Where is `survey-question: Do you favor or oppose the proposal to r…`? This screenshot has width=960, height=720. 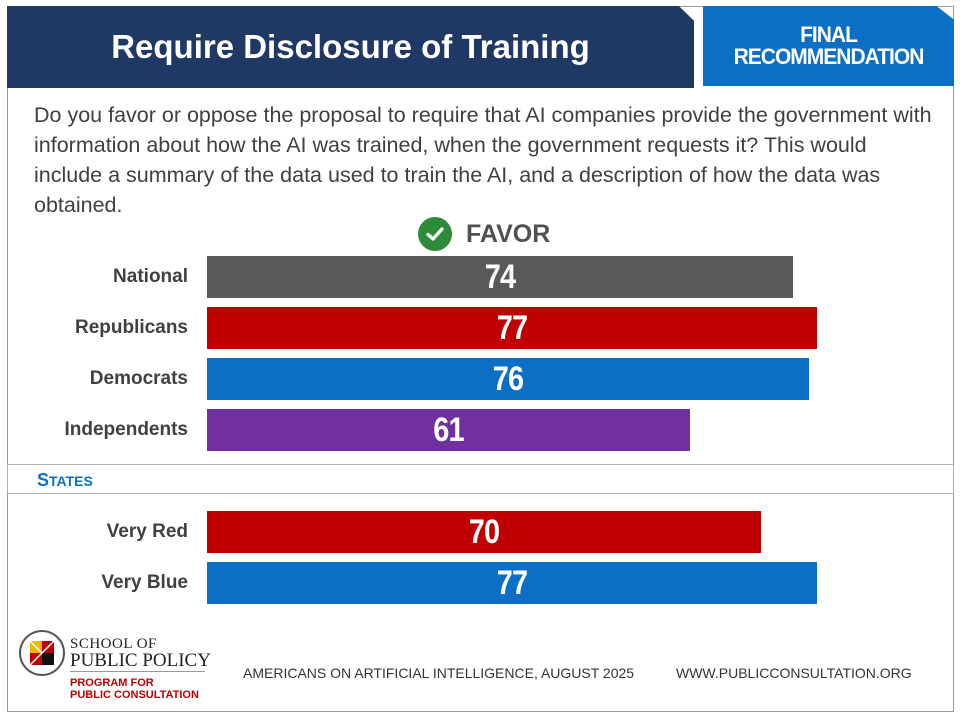
survey-question: Do you favor or oppose the proposal to r… is located at coordinates (483, 160).